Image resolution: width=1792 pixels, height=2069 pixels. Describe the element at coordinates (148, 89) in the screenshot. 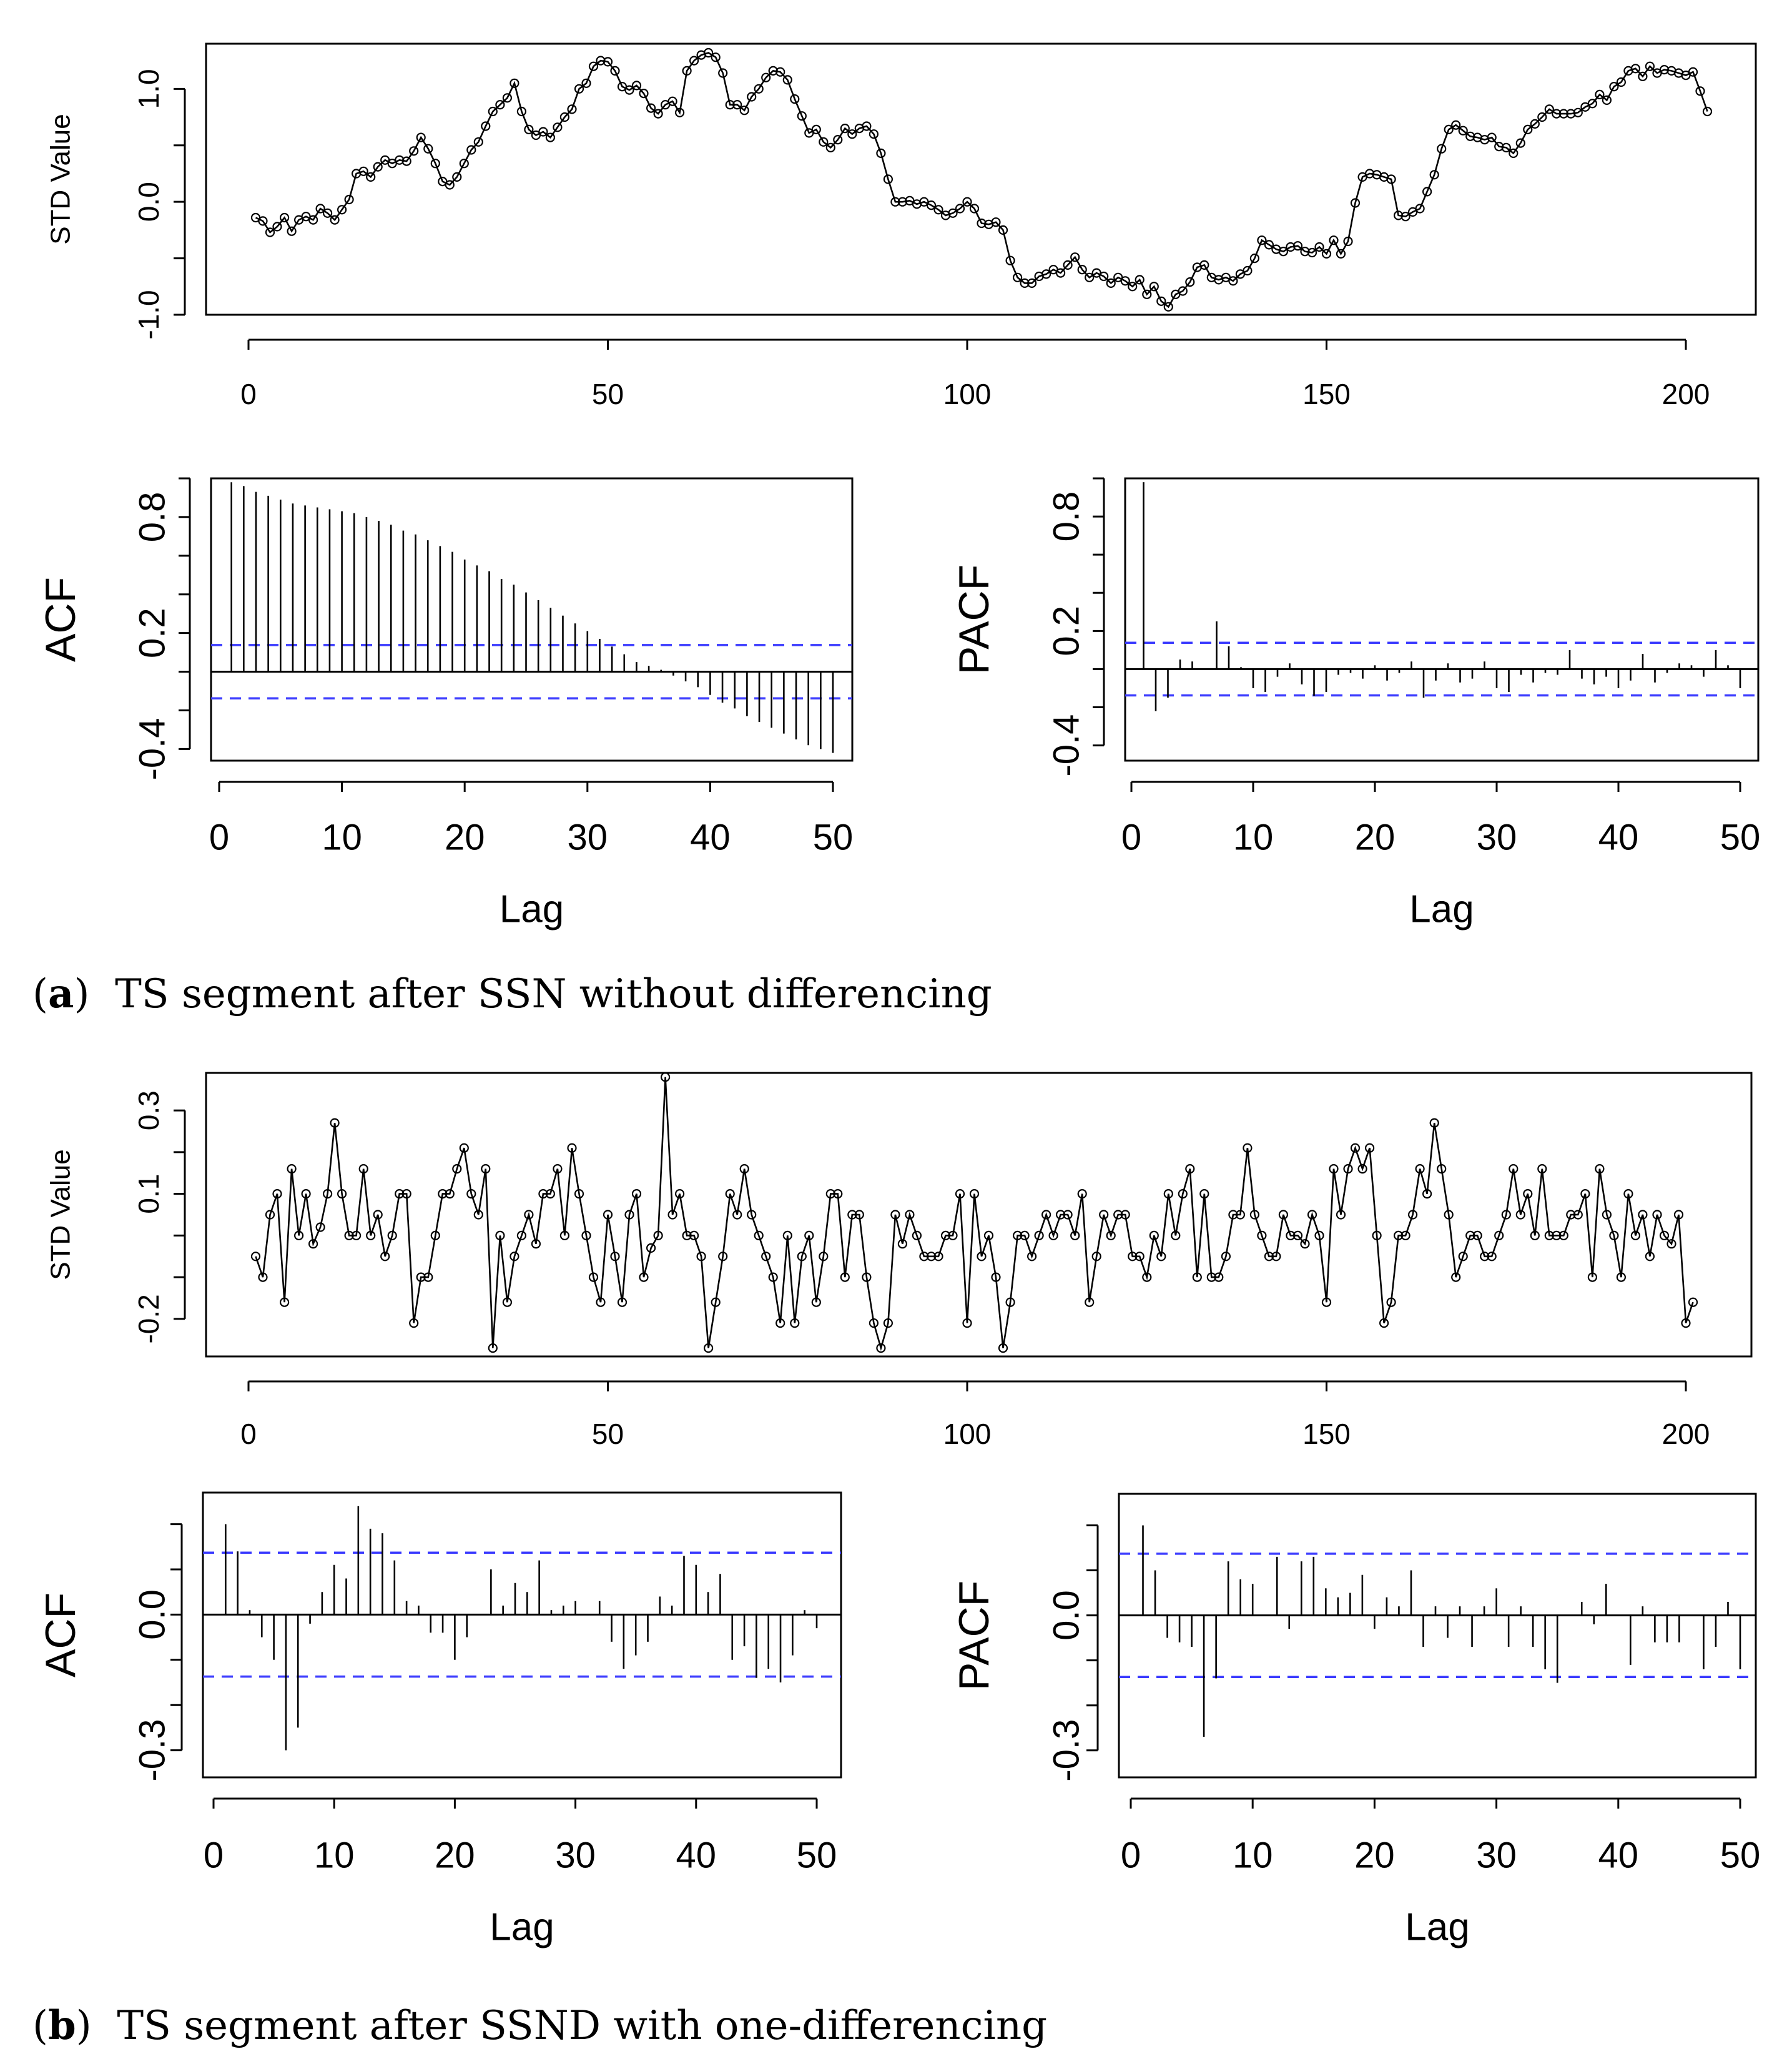

I see `y-tick-label: 1.0` at that location.